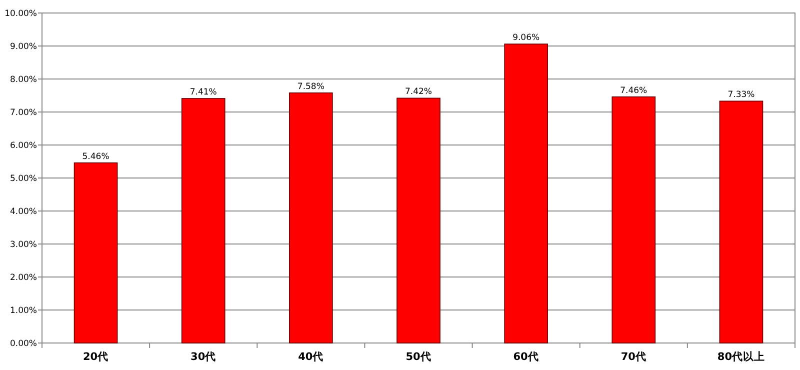  What do you see at coordinates (23, 146) in the screenshot?
I see `y-tick-label: 6.00%` at bounding box center [23, 146].